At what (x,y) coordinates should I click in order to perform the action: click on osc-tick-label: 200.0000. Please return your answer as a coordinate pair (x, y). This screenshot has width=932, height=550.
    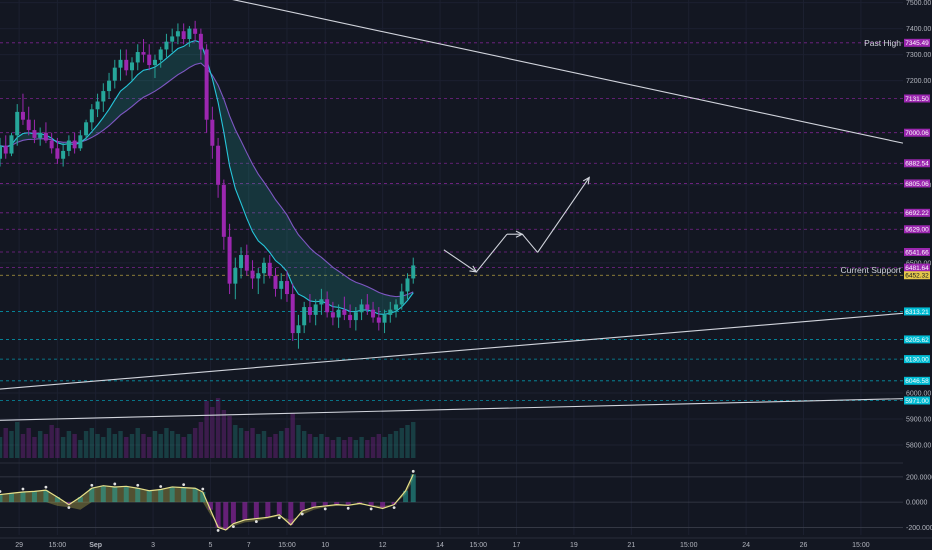
    Looking at the image, I should click on (919, 477).